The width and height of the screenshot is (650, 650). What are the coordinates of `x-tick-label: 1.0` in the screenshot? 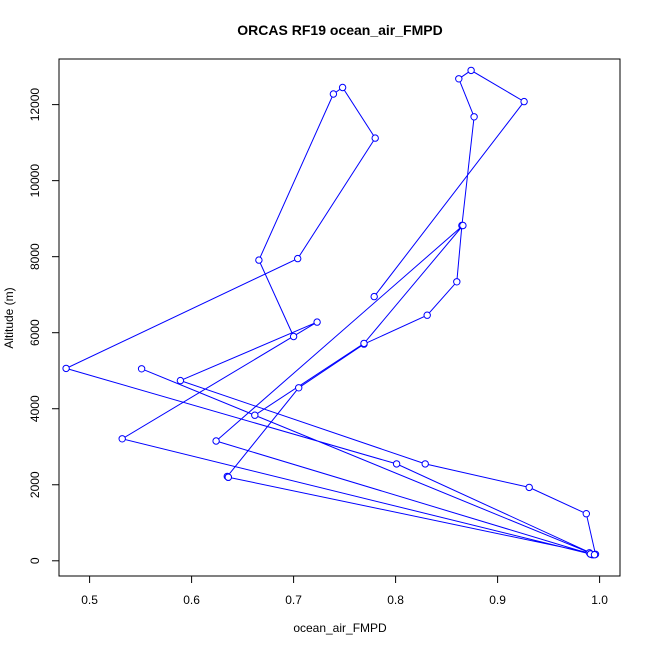 It's located at (599, 600).